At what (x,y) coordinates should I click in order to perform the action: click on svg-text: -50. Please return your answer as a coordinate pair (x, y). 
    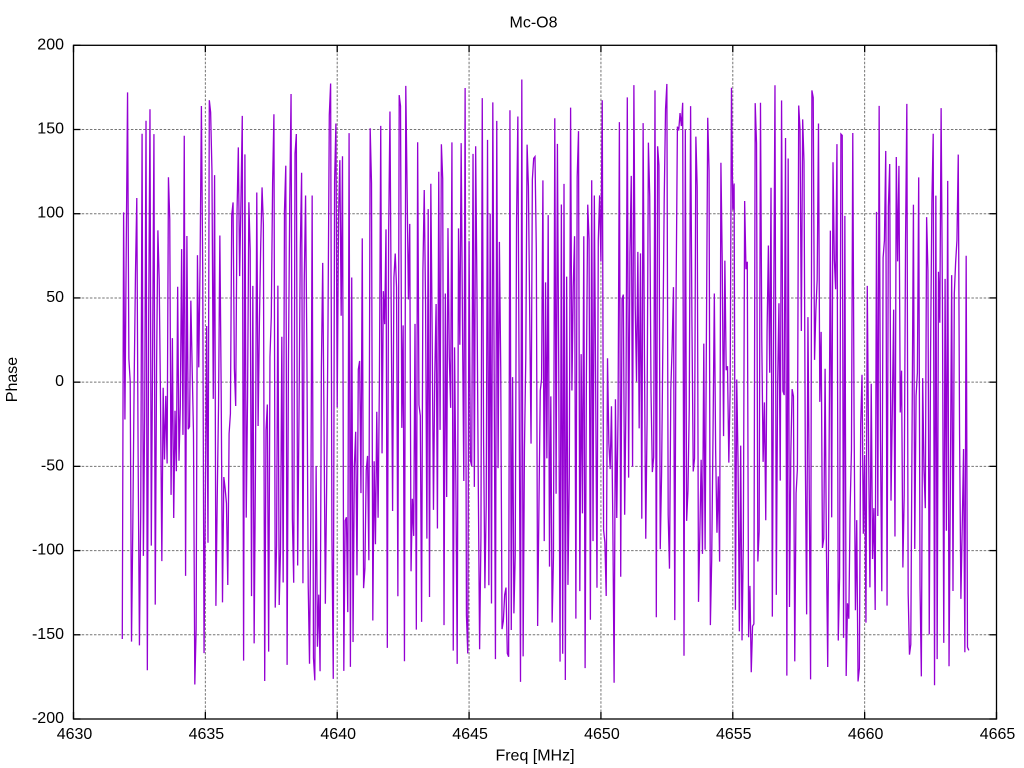
    Looking at the image, I should click on (52, 465).